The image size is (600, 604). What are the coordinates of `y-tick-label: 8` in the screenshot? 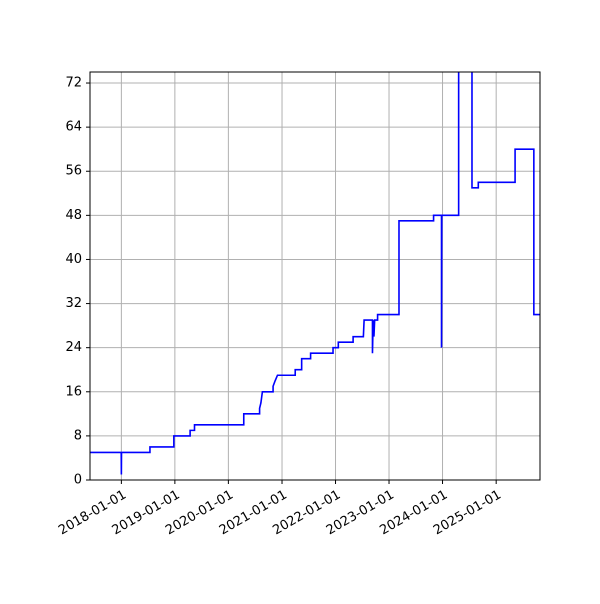 It's located at (78, 435).